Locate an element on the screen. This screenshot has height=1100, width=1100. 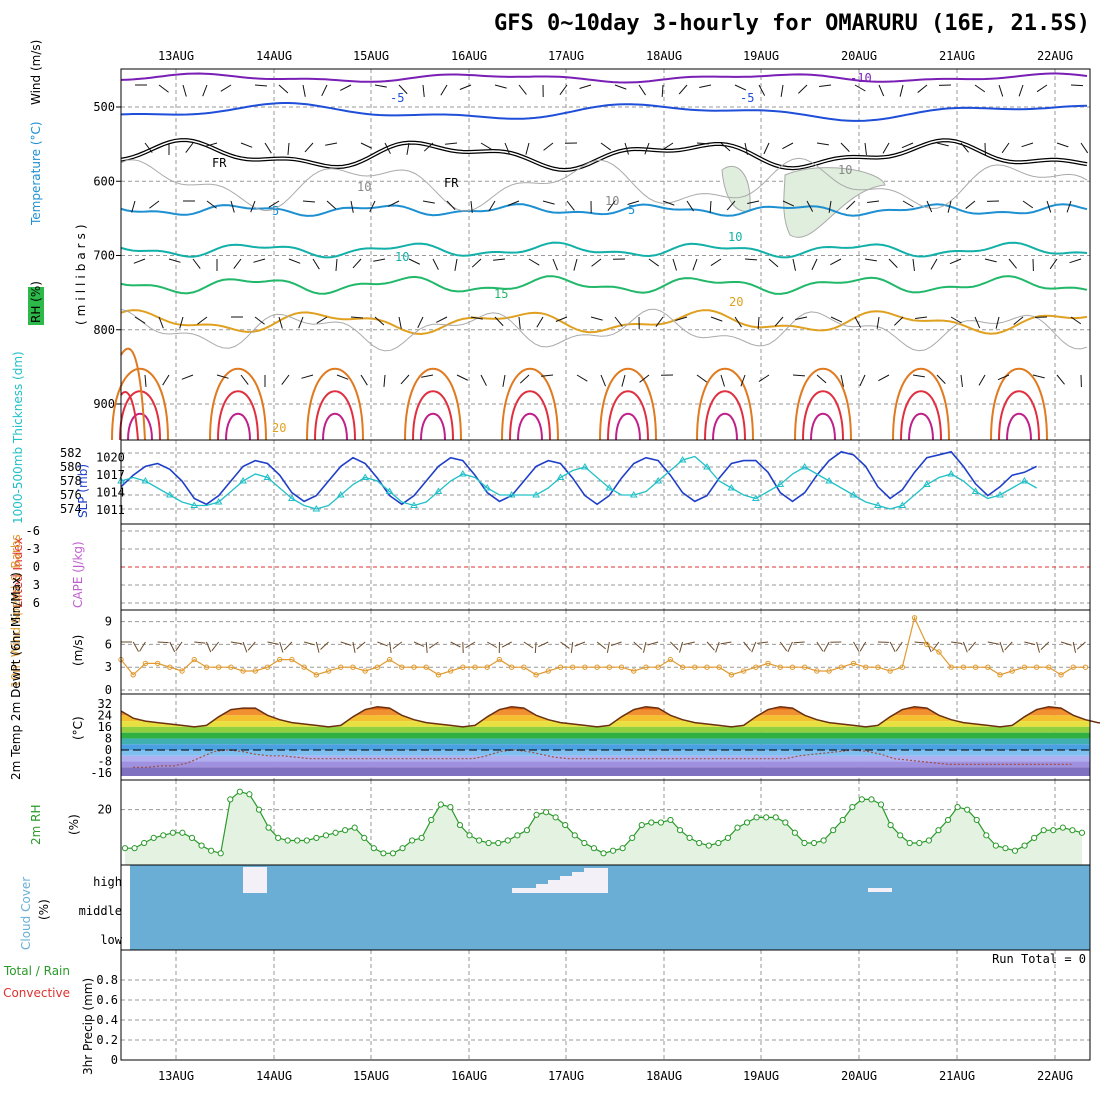
contour-label: 10 is located at coordinates (612, 201).